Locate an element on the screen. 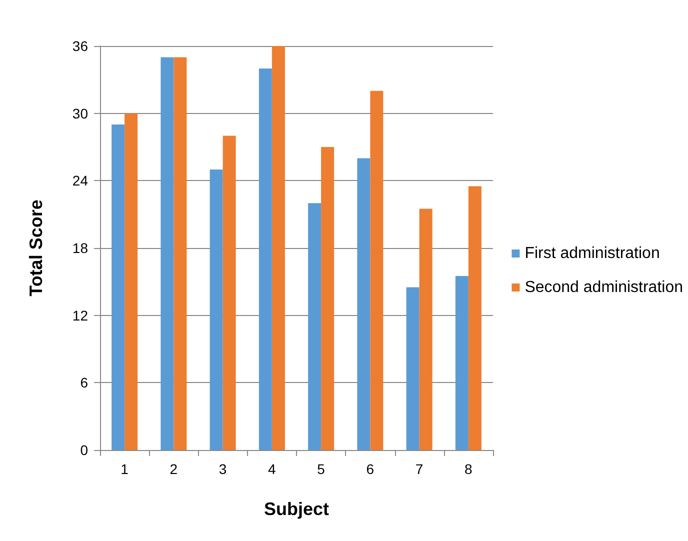  y-tick-label: 6 is located at coordinates (84, 382).